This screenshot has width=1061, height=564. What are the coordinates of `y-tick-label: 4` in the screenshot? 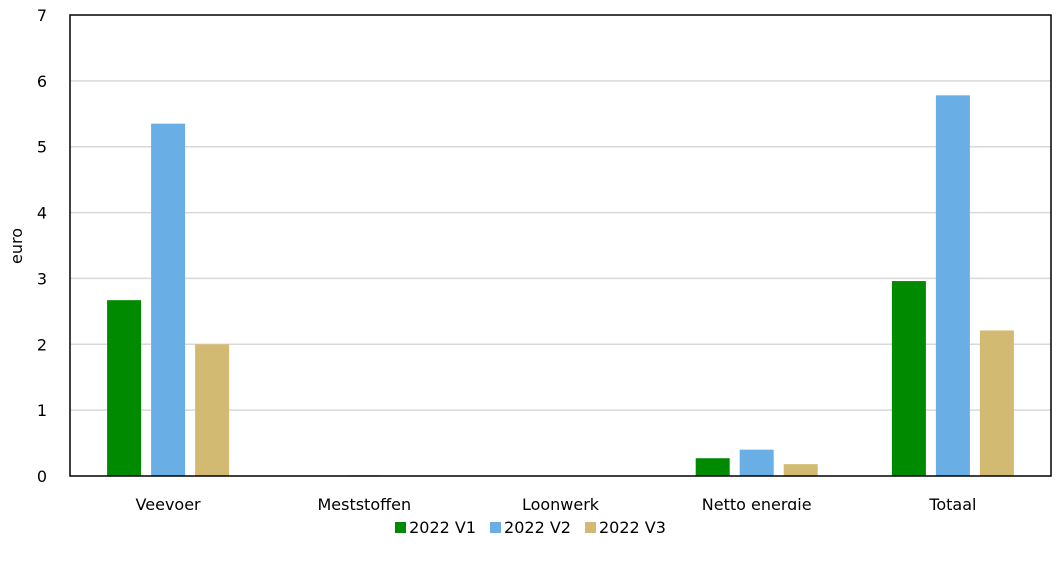 It's located at (42, 213).